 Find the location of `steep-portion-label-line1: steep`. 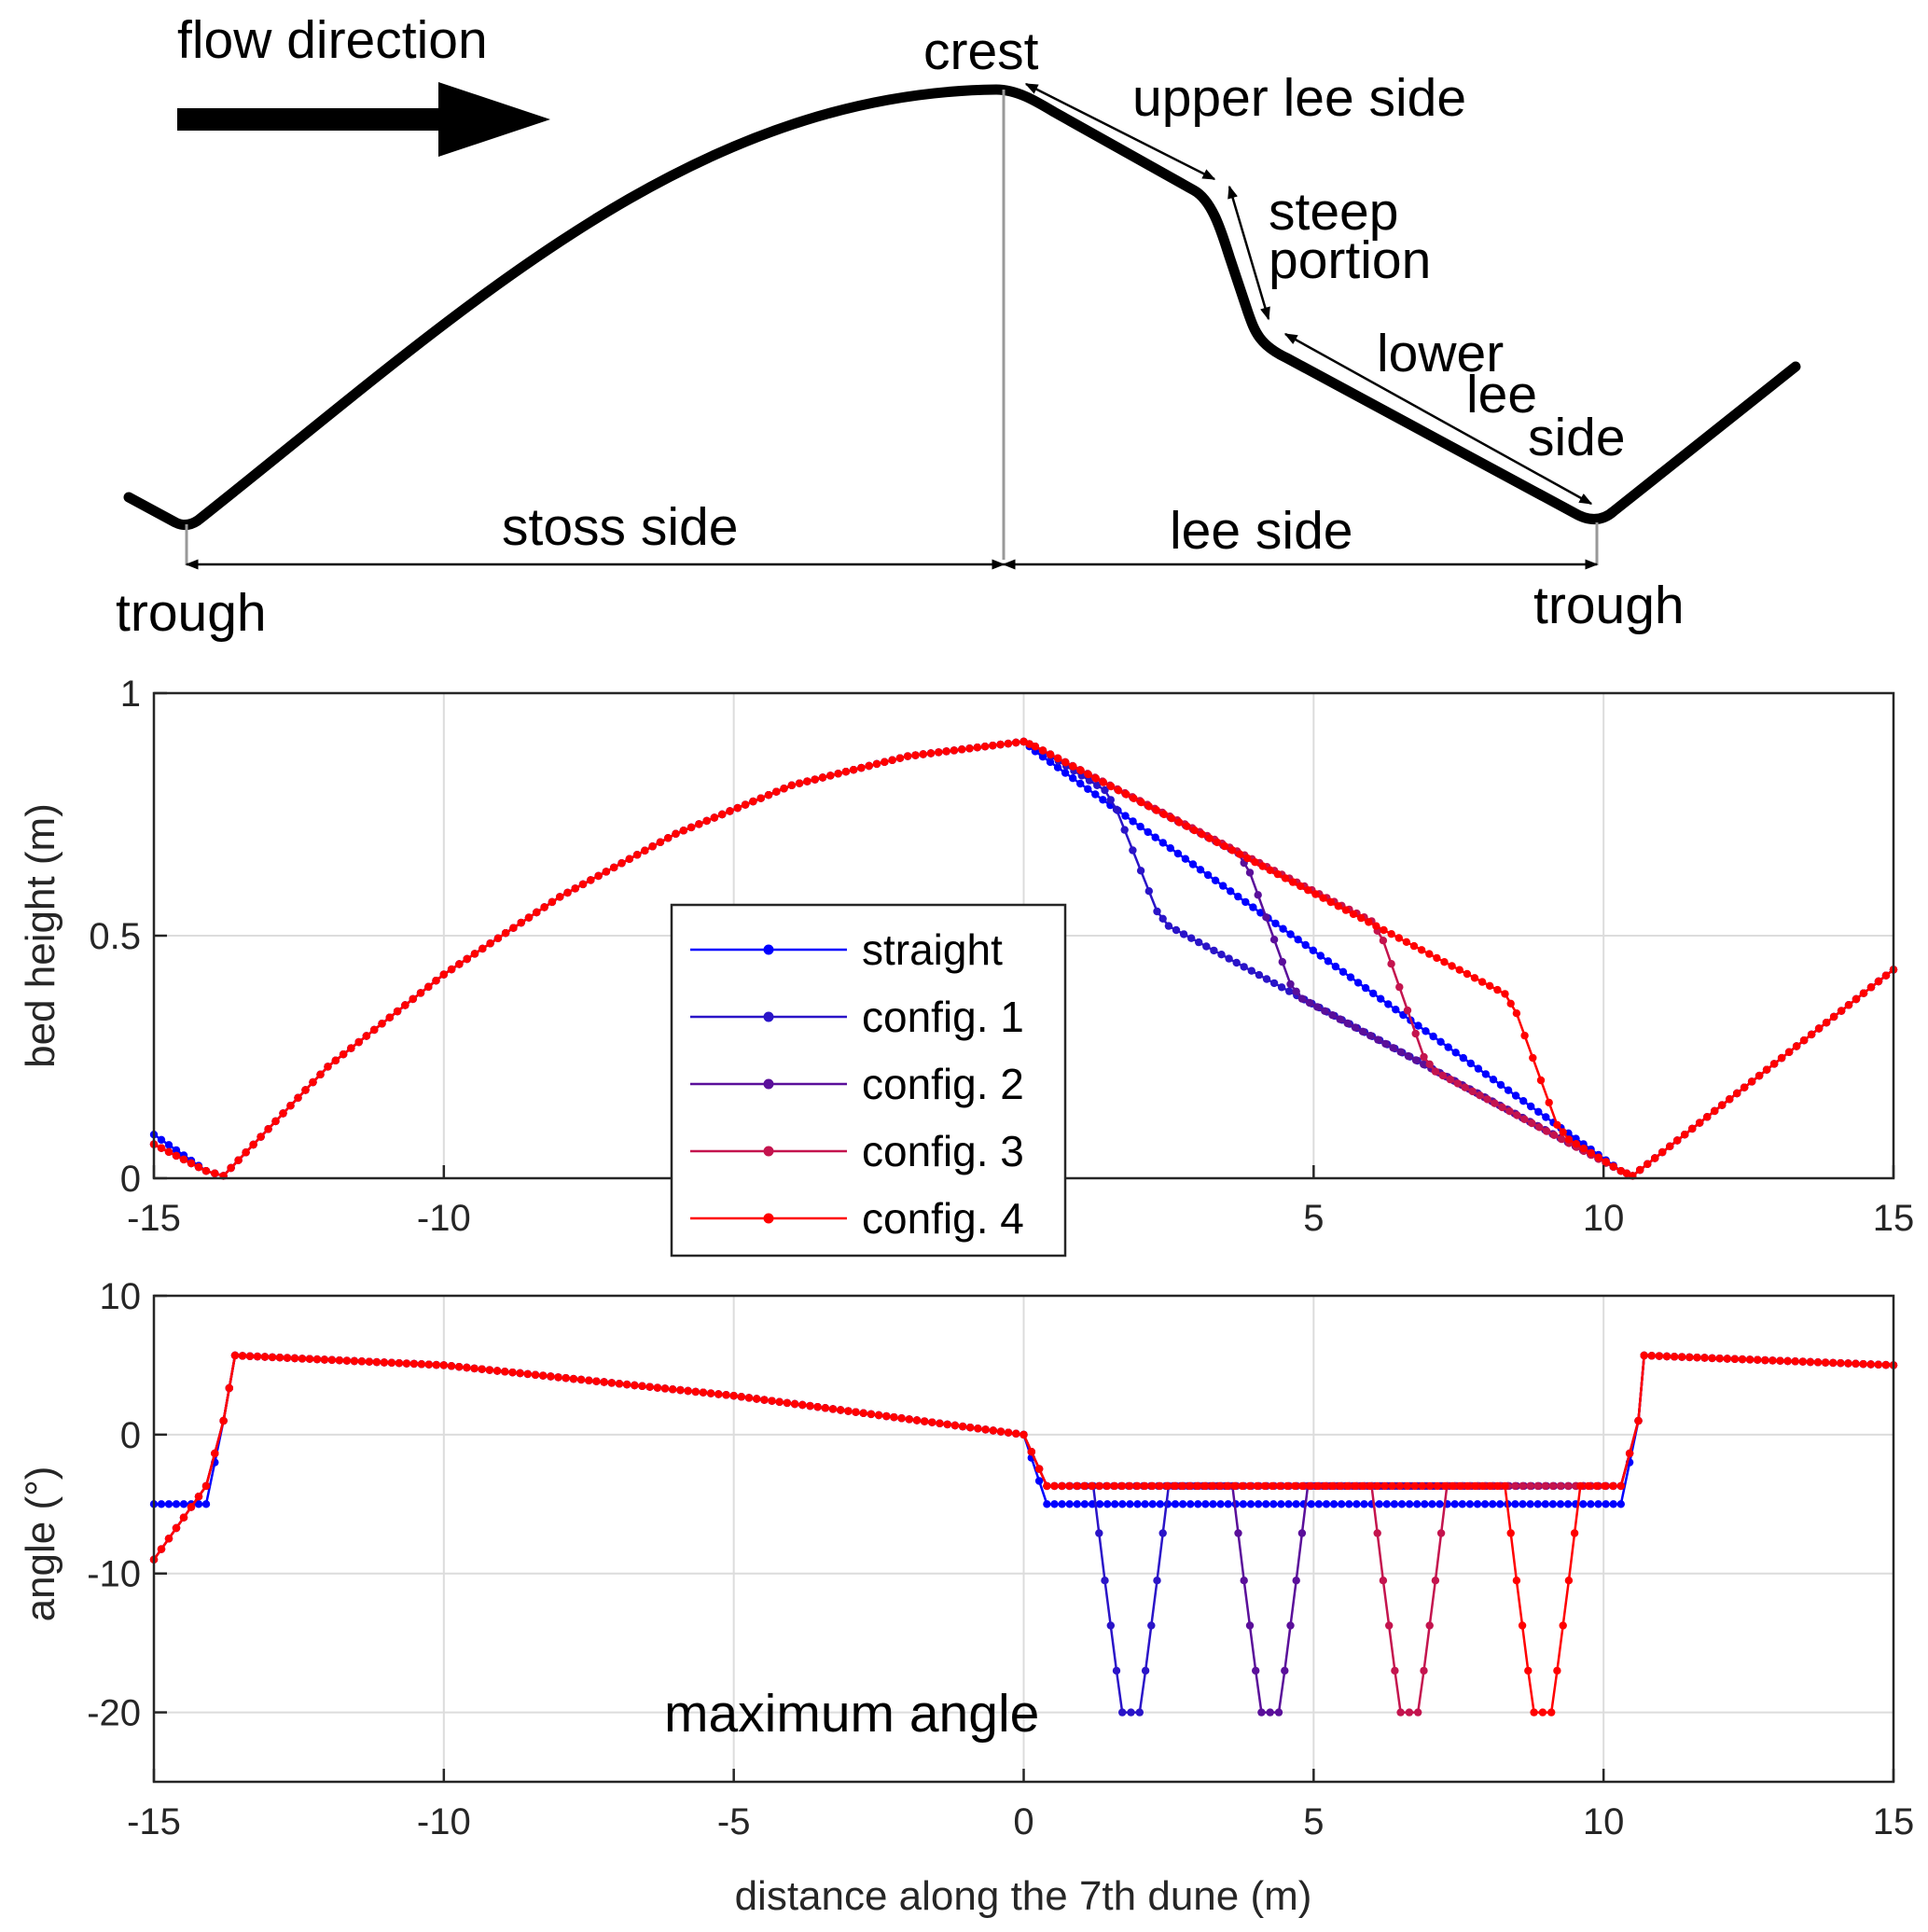

steep-portion-label-line1: steep is located at coordinates (1333, 212).